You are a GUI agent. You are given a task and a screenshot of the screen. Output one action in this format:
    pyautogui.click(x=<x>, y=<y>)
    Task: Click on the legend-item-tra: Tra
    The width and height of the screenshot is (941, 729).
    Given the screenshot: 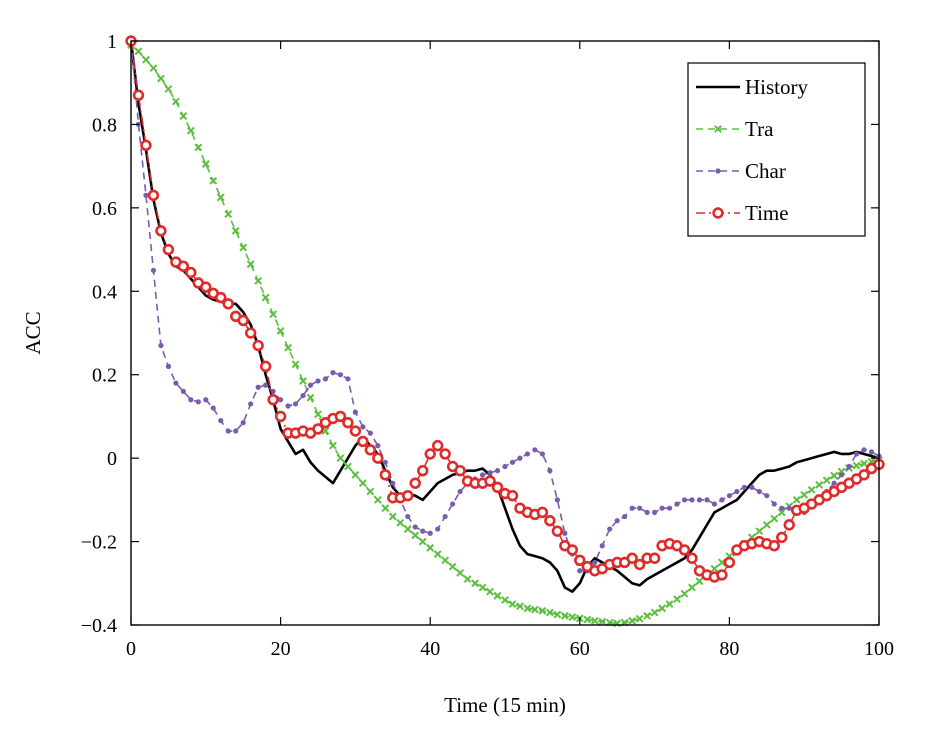 What is the action you would take?
    pyautogui.click(x=735, y=129)
    